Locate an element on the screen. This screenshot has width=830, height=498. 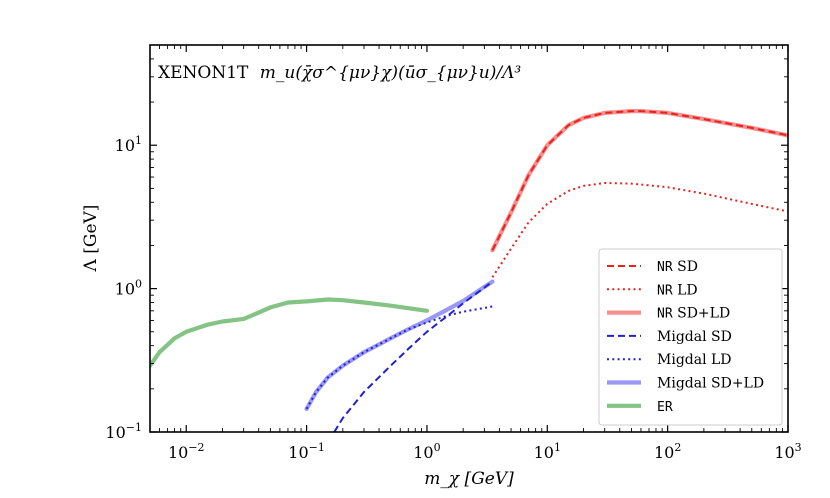
y-tick-label: 10¹ is located at coordinates (128, 144).